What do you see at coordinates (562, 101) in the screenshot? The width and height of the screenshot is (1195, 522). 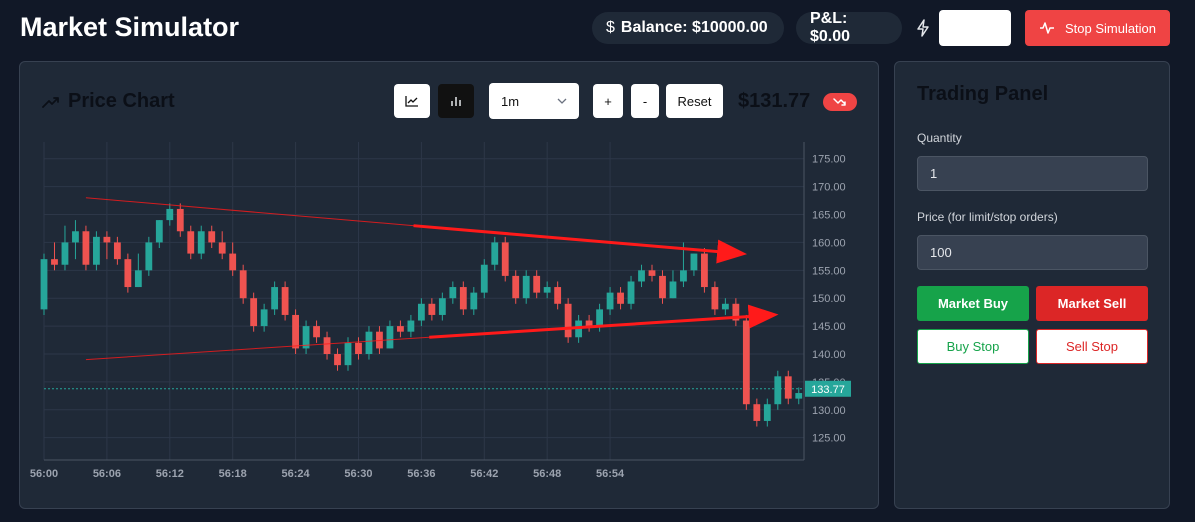 I see `chevron-down-icon` at bounding box center [562, 101].